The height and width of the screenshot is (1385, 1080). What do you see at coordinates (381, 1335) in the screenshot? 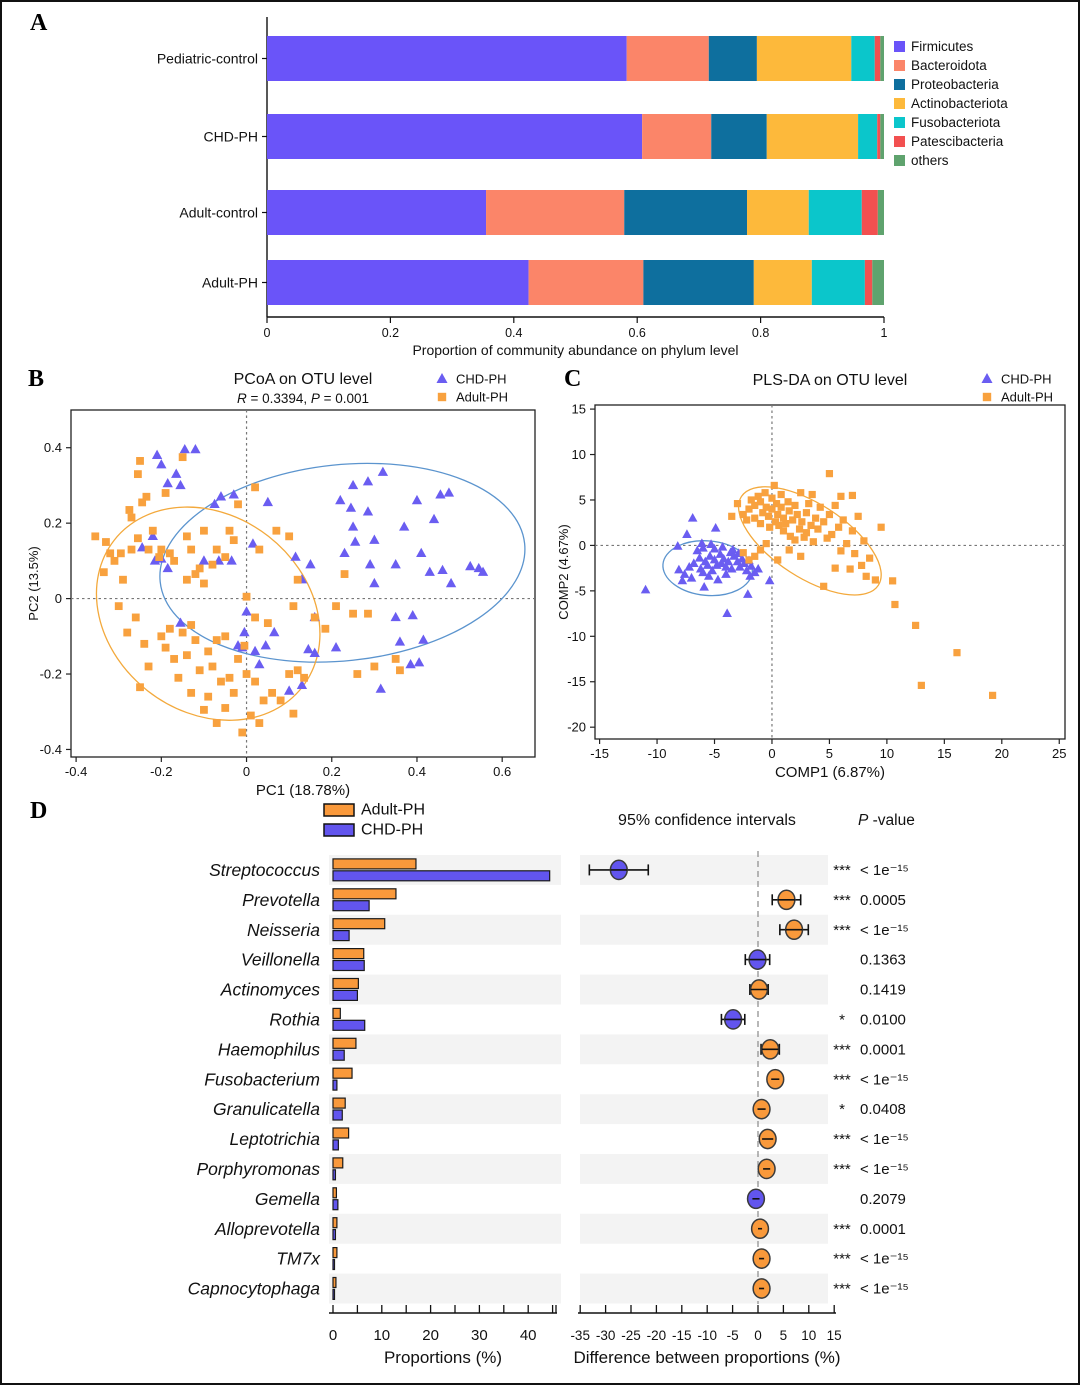
I see `prop-tick-label: 10` at bounding box center [381, 1335].